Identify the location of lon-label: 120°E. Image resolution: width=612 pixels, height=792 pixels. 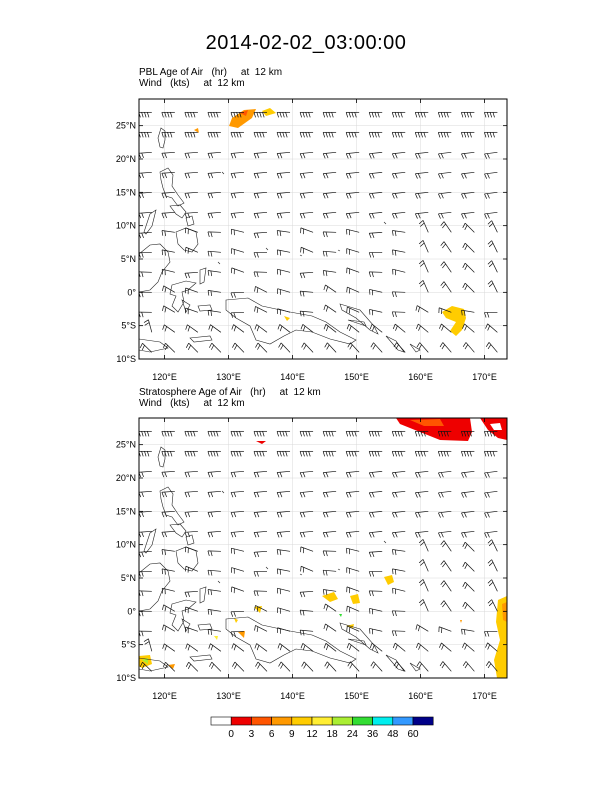
(164, 696).